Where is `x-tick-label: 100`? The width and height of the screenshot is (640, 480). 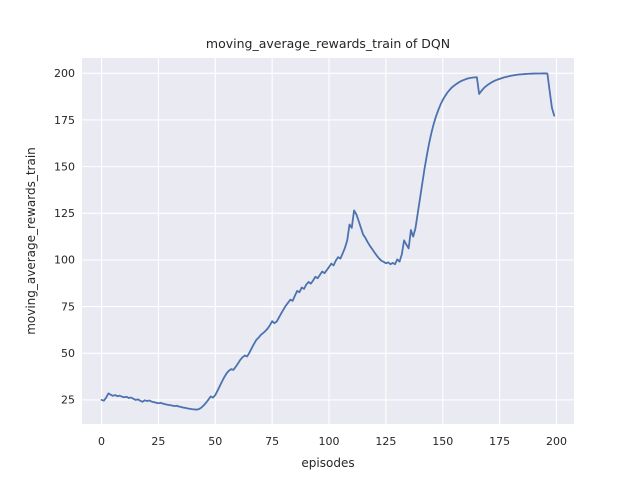 x-tick-label: 100 is located at coordinates (329, 441).